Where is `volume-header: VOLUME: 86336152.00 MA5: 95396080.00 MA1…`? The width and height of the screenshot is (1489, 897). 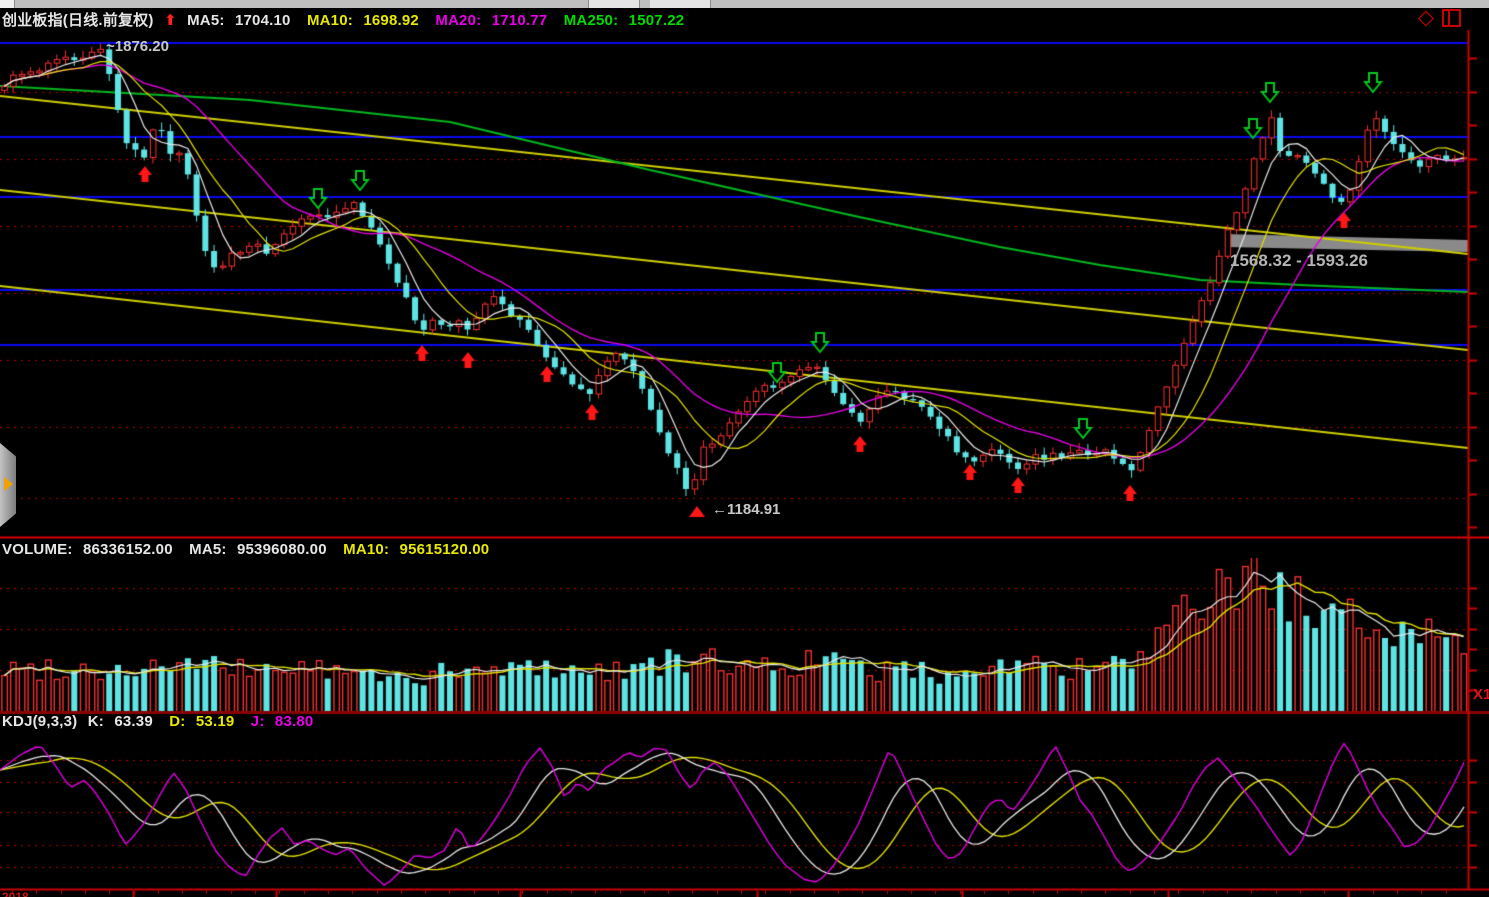
volume-header: VOLUME: 86336152.00 MA5: 95396080.00 MA1… is located at coordinates (251, 549).